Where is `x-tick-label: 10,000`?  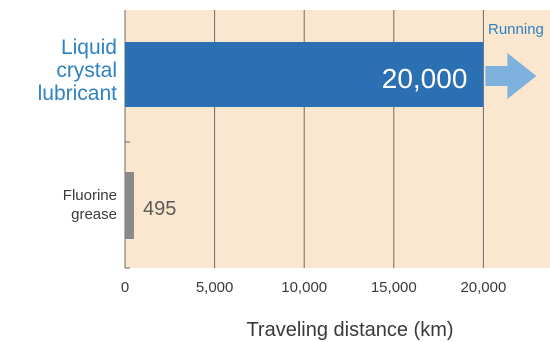
x-tick-label: 10,000 is located at coordinates (304, 287).